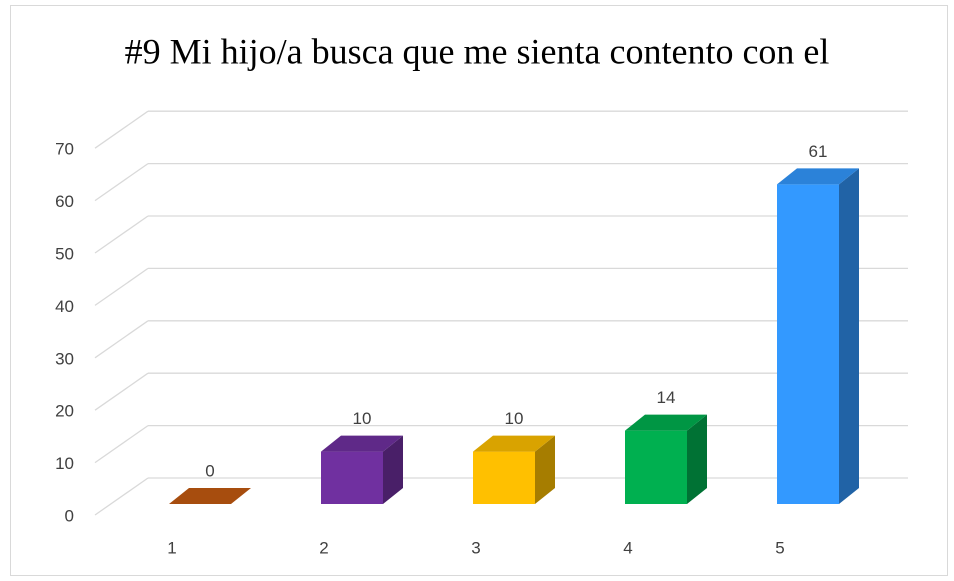 Image resolution: width=954 pixels, height=581 pixels. What do you see at coordinates (64, 253) in the screenshot?
I see `y-tick-label: 50` at bounding box center [64, 253].